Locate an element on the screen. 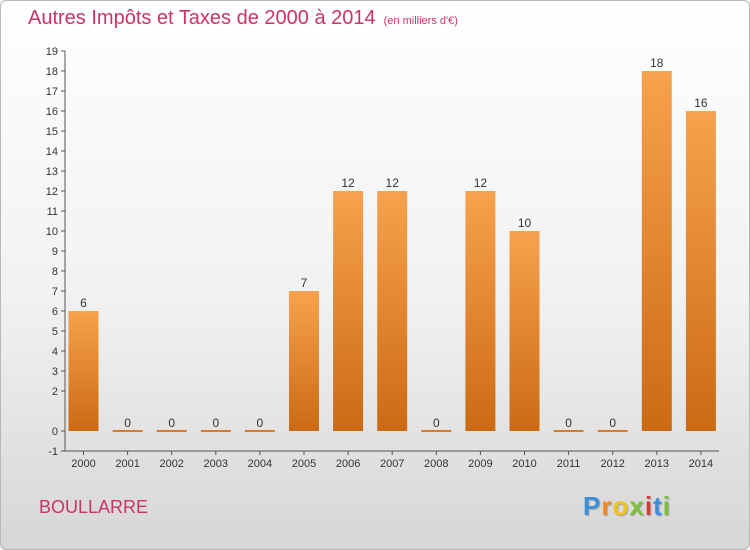 The height and width of the screenshot is (550, 750). x-tick-label: 2013 is located at coordinates (657, 464).